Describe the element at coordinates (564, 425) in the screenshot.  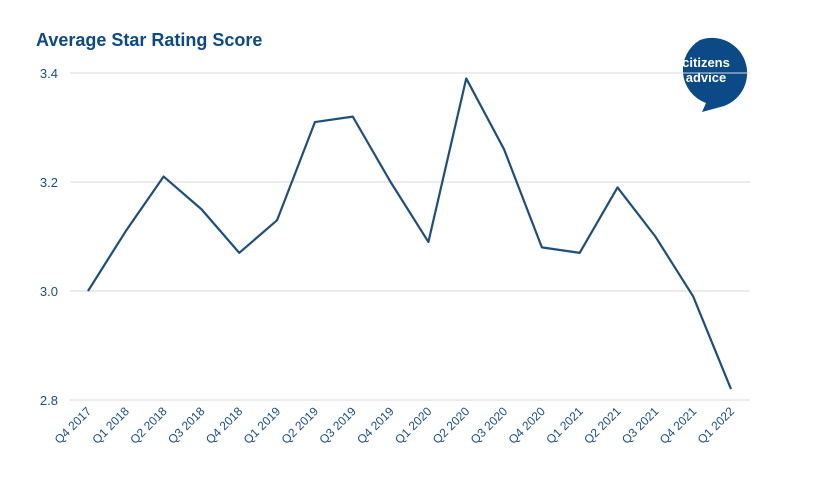
I see `x-tick-label: Q1 2021` at that location.